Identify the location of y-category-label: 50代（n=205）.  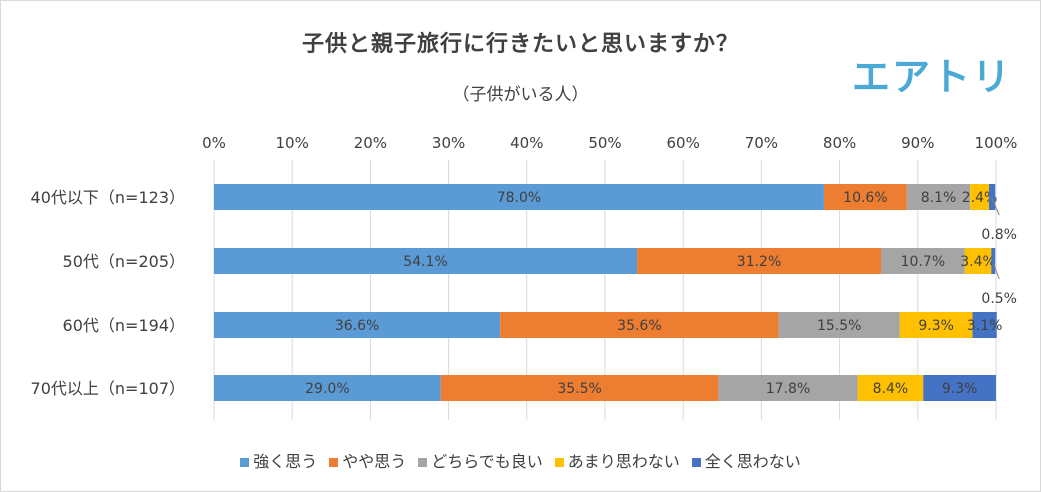
(124, 261).